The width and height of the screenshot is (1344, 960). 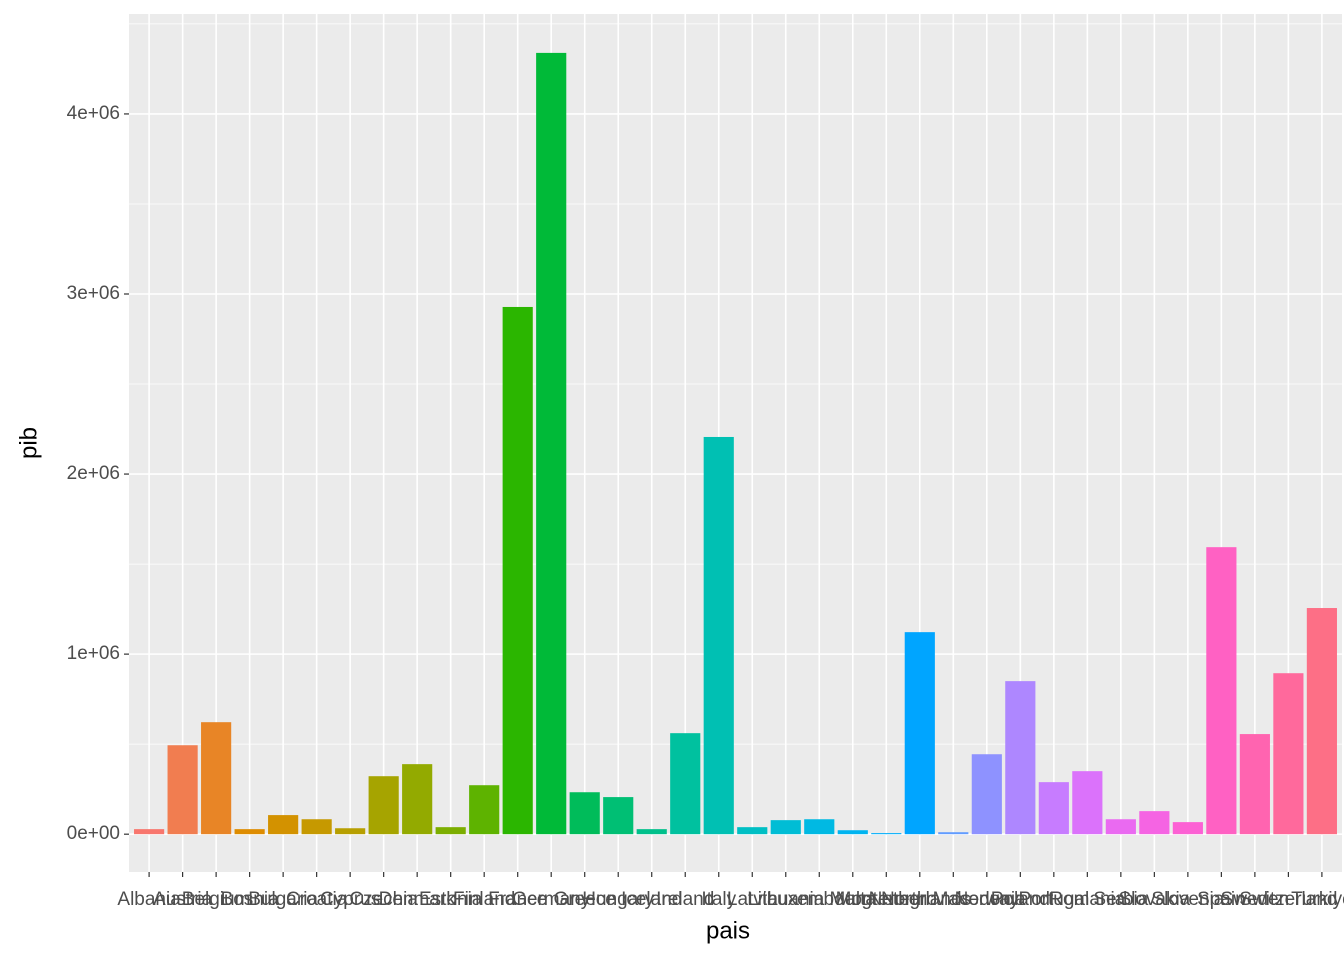 I want to click on y-tick-label: 4e+06, so click(x=93, y=113).